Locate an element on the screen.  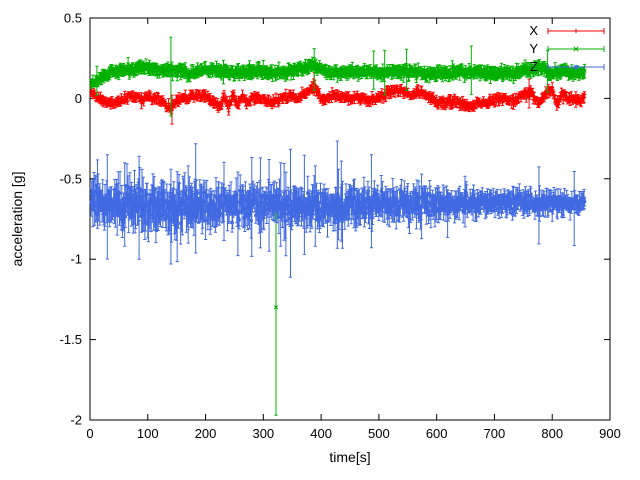
y-tick-label: 0 is located at coordinates (78, 98).